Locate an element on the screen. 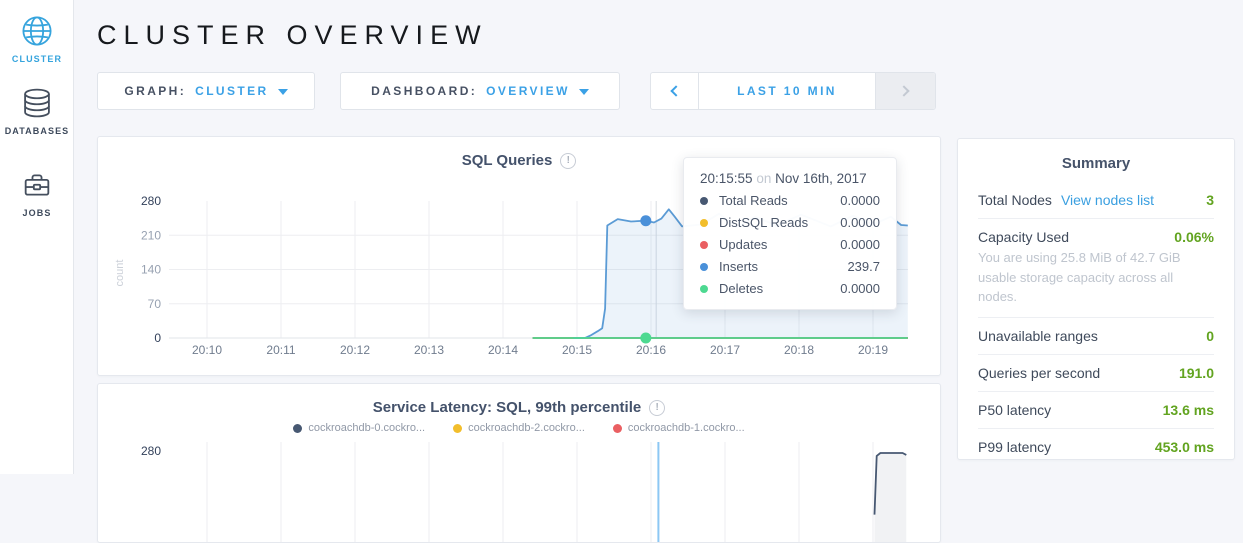 The width and height of the screenshot is (1243, 543). summary-row-queries-per-second: Queries per second 191.0 is located at coordinates (1096, 372).